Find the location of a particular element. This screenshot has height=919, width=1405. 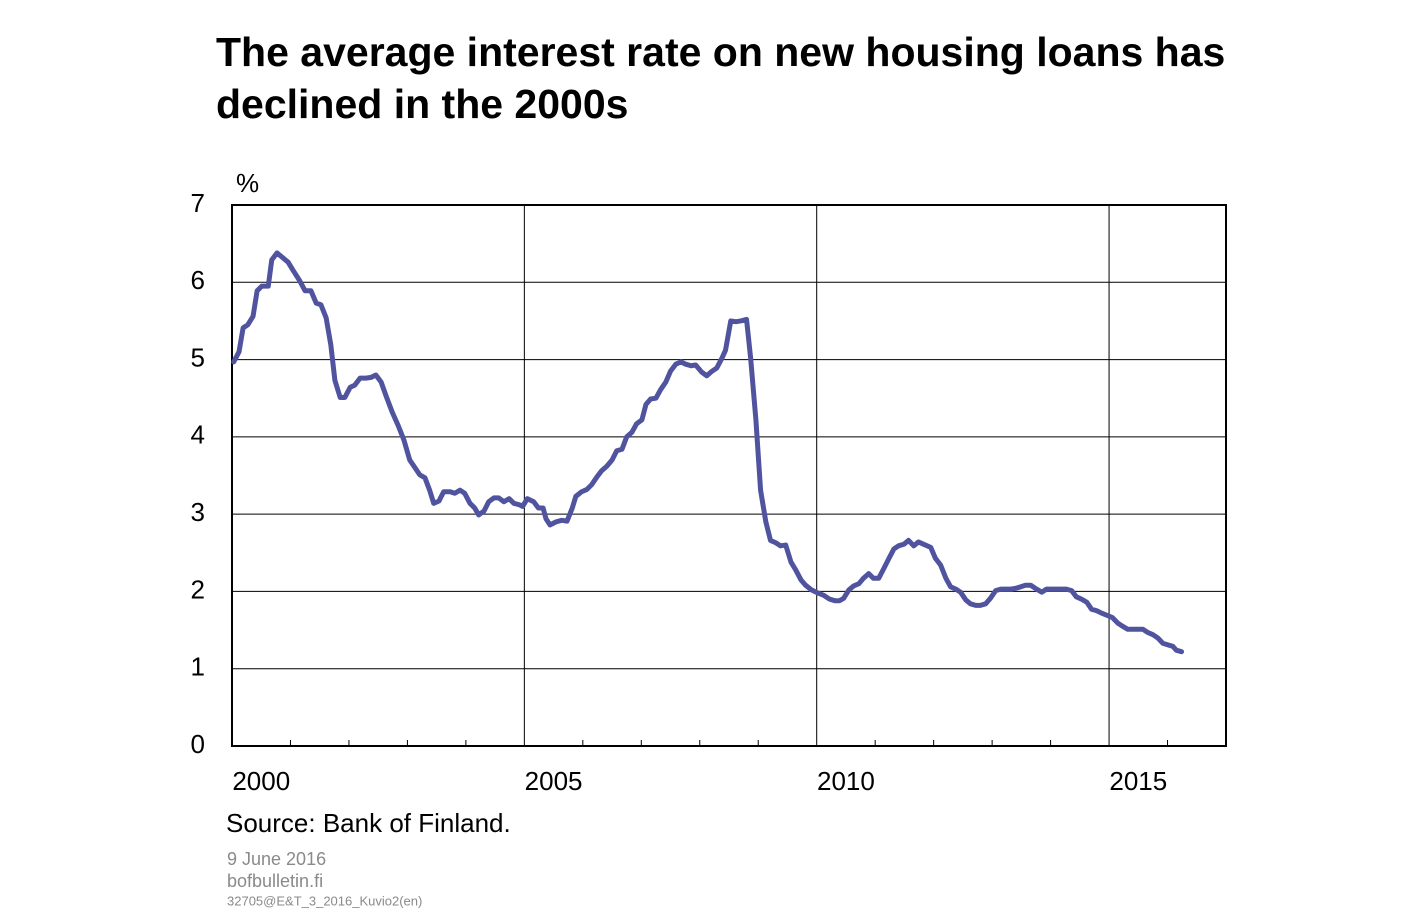

x-tick-label: 2000 is located at coordinates (261, 781).